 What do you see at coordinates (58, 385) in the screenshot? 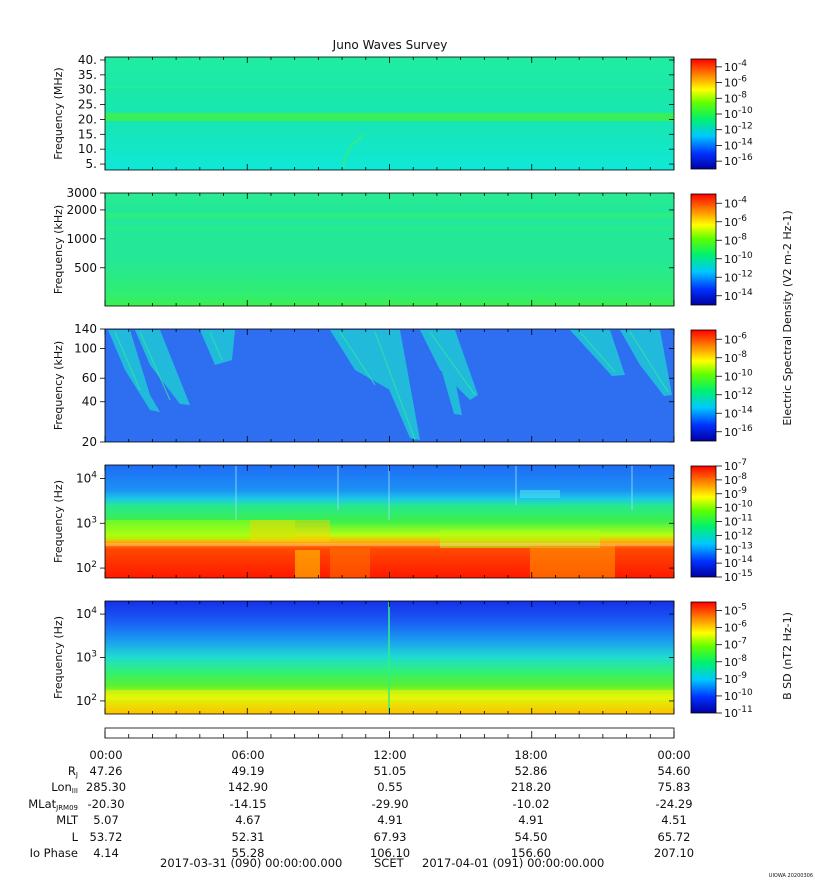
I see `y-axis-label: Frequency (kHz)` at bounding box center [58, 385].